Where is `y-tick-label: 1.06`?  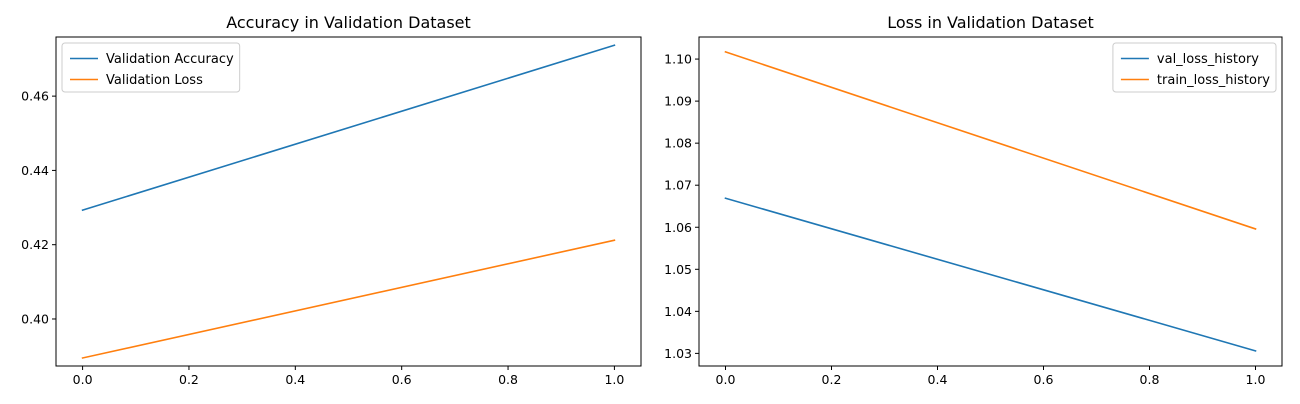
y-tick-label: 1.06 is located at coordinates (678, 227).